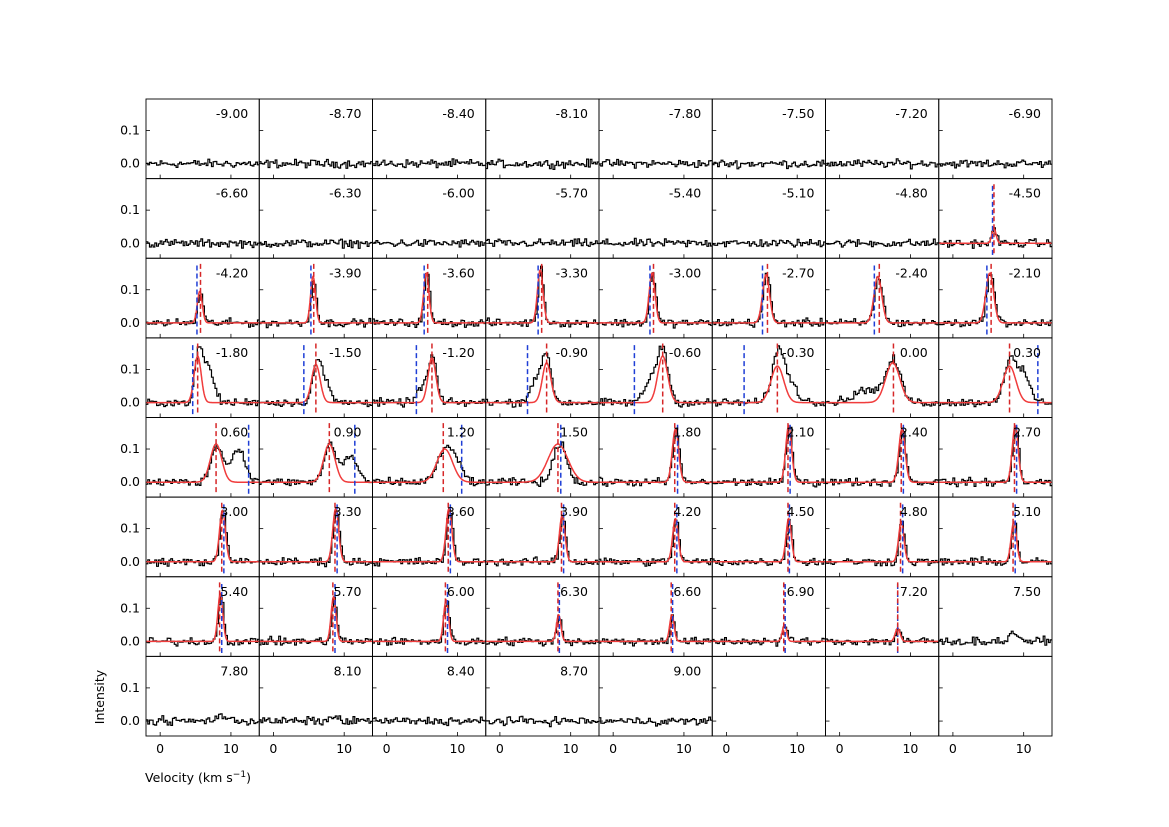 This screenshot has width=1169, height=827. Describe the element at coordinates (190, 537) in the screenshot. I see `spectrum-panel: 0.0 0.1 3.00` at that location.